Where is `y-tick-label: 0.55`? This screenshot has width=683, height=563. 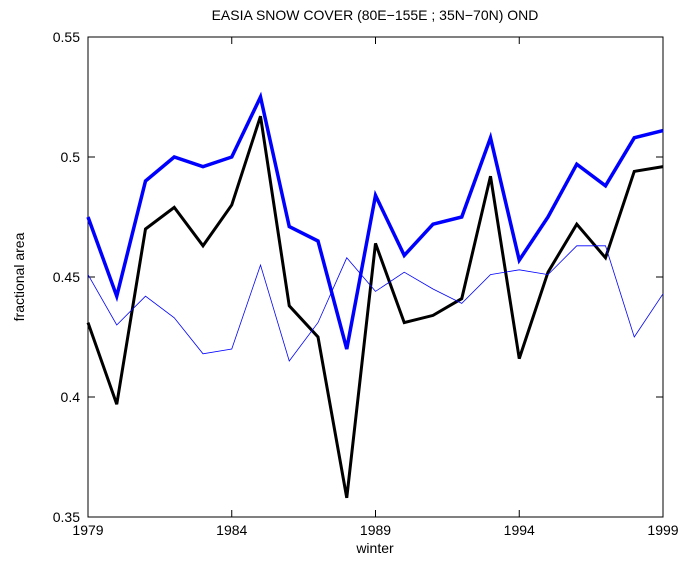 y-tick-label: 0.55 is located at coordinates (66, 37).